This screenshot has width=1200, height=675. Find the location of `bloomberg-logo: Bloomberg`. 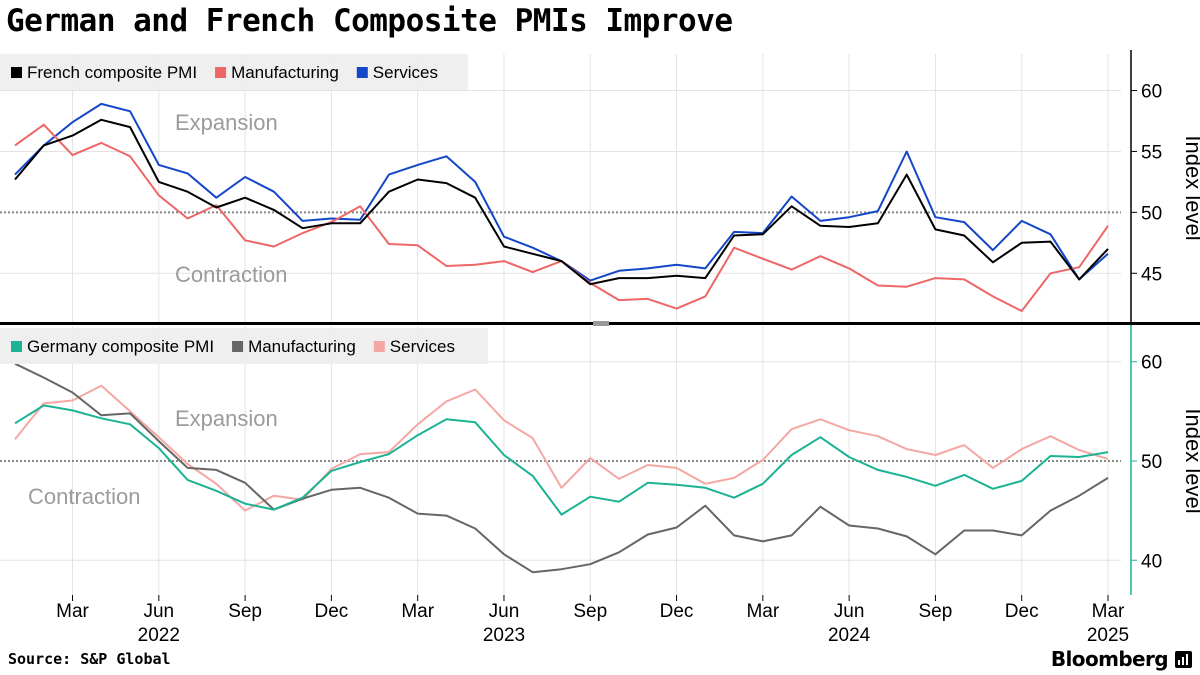

bloomberg-logo: Bloomberg is located at coordinates (1109, 659).